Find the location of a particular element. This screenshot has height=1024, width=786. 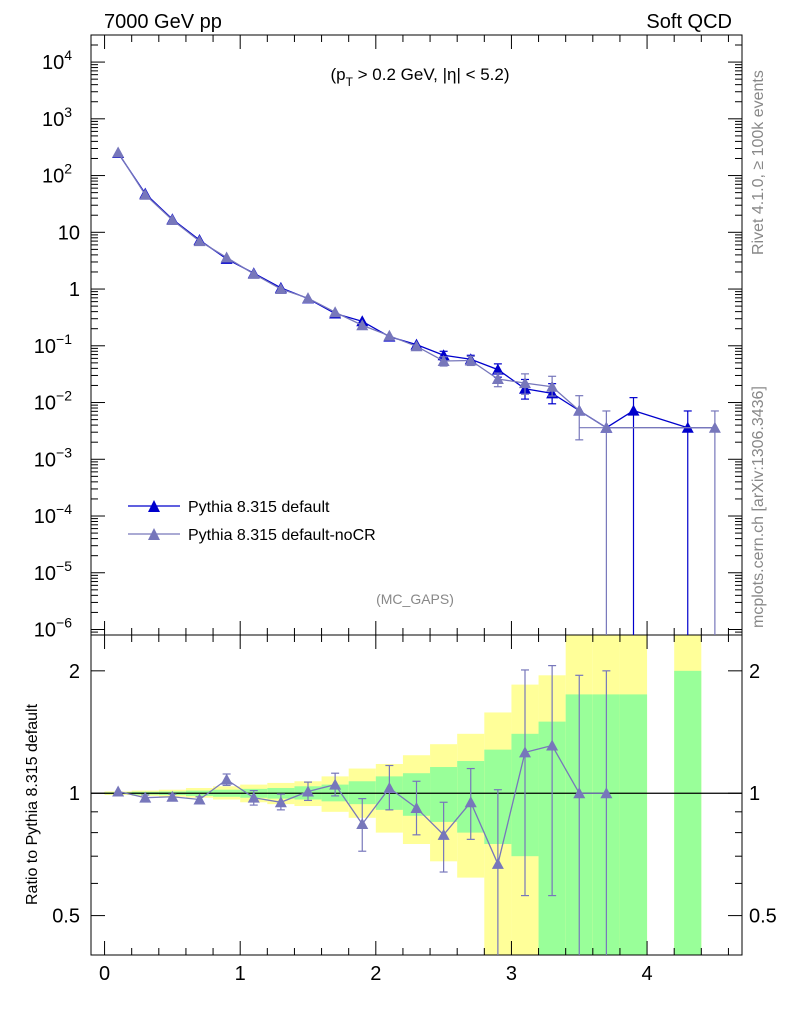

mcplots-reference-label: mcplots.cern.ch [arXiv:1306.3436] is located at coordinates (758, 507).